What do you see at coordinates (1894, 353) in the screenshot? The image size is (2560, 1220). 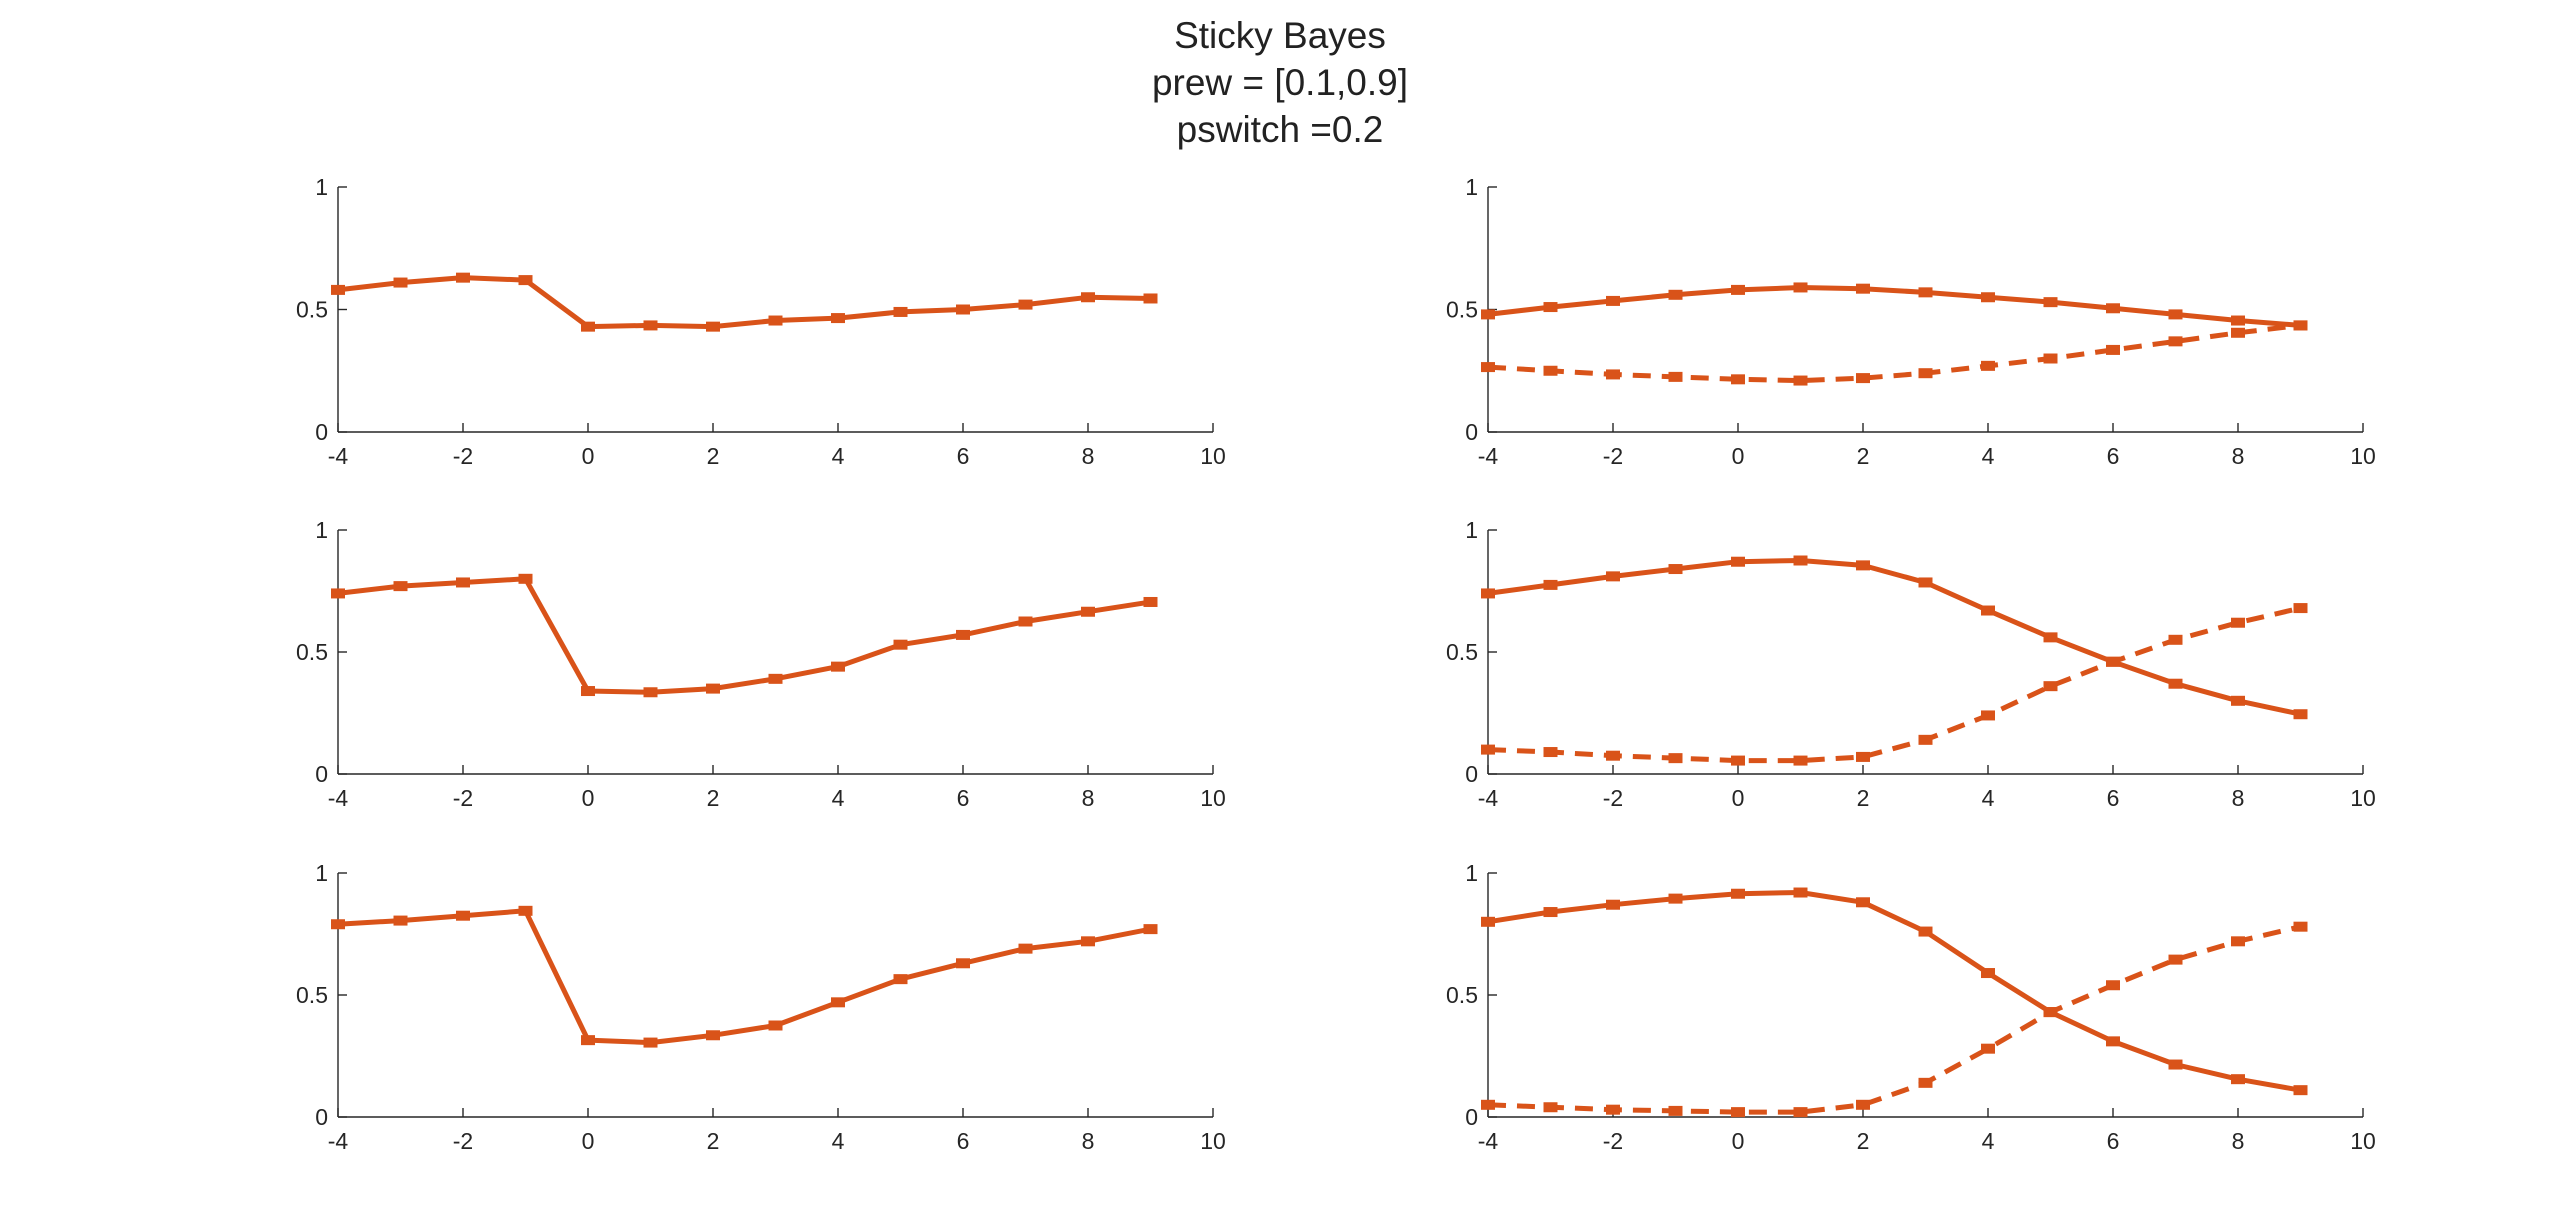 I see `dashed-series-line` at bounding box center [1894, 353].